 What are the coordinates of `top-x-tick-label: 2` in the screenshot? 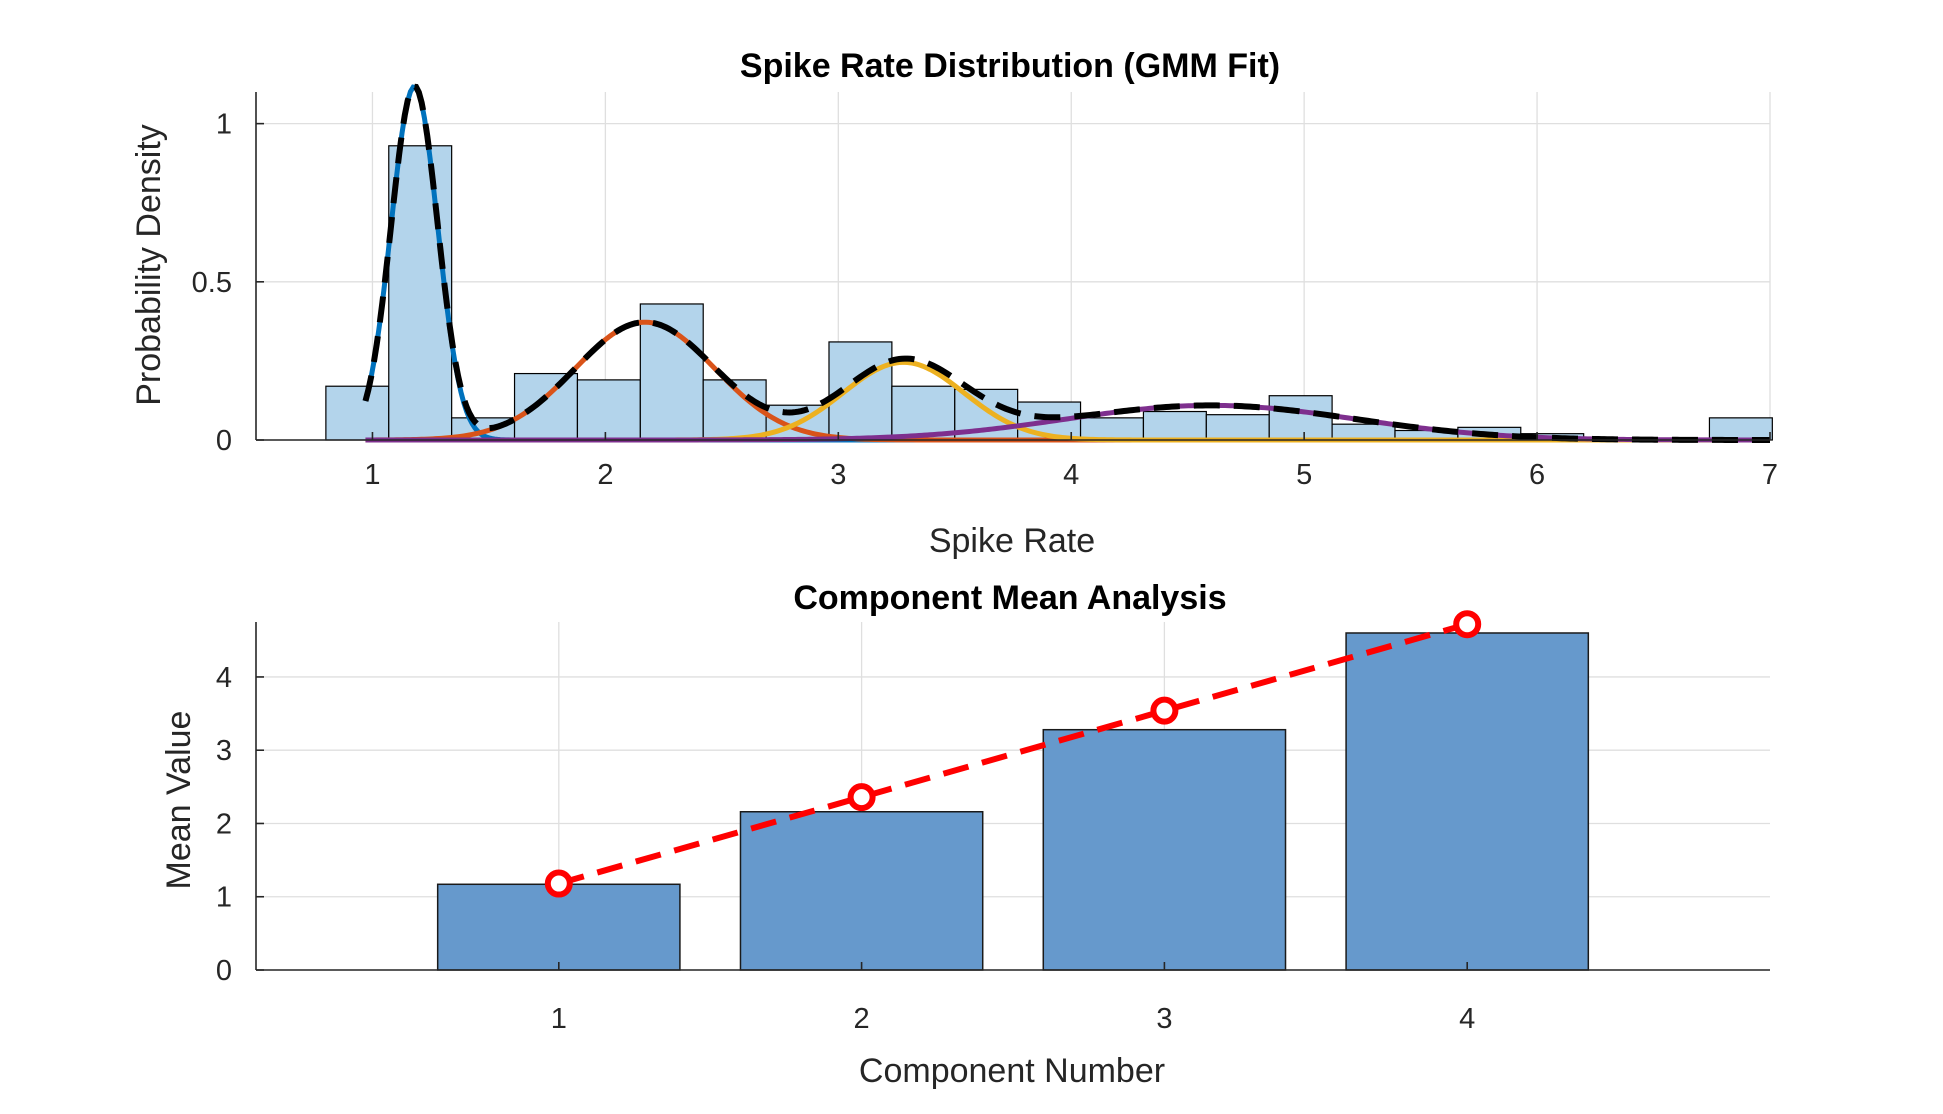 It's located at (605, 475).